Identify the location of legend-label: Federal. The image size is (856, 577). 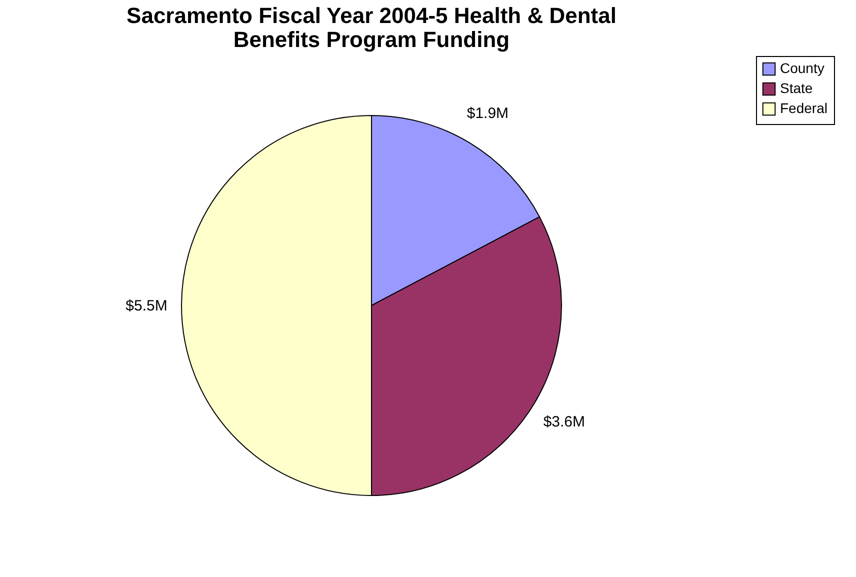
(804, 108).